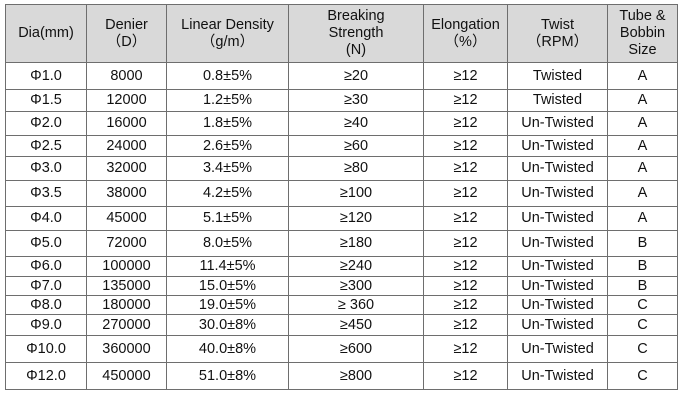 This screenshot has width=680, height=403. What do you see at coordinates (227, 218) in the screenshot?
I see `cell-linear-density: 5.1±5%` at bounding box center [227, 218].